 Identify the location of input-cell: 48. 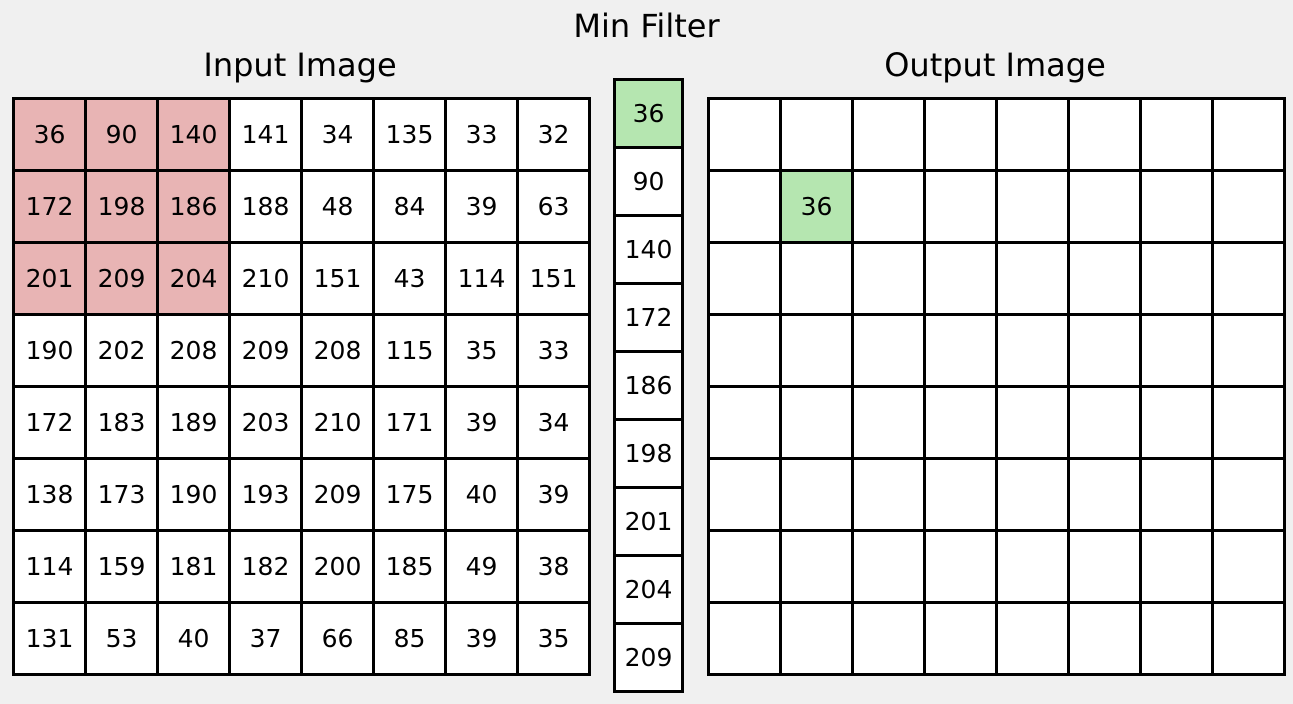
(339, 208).